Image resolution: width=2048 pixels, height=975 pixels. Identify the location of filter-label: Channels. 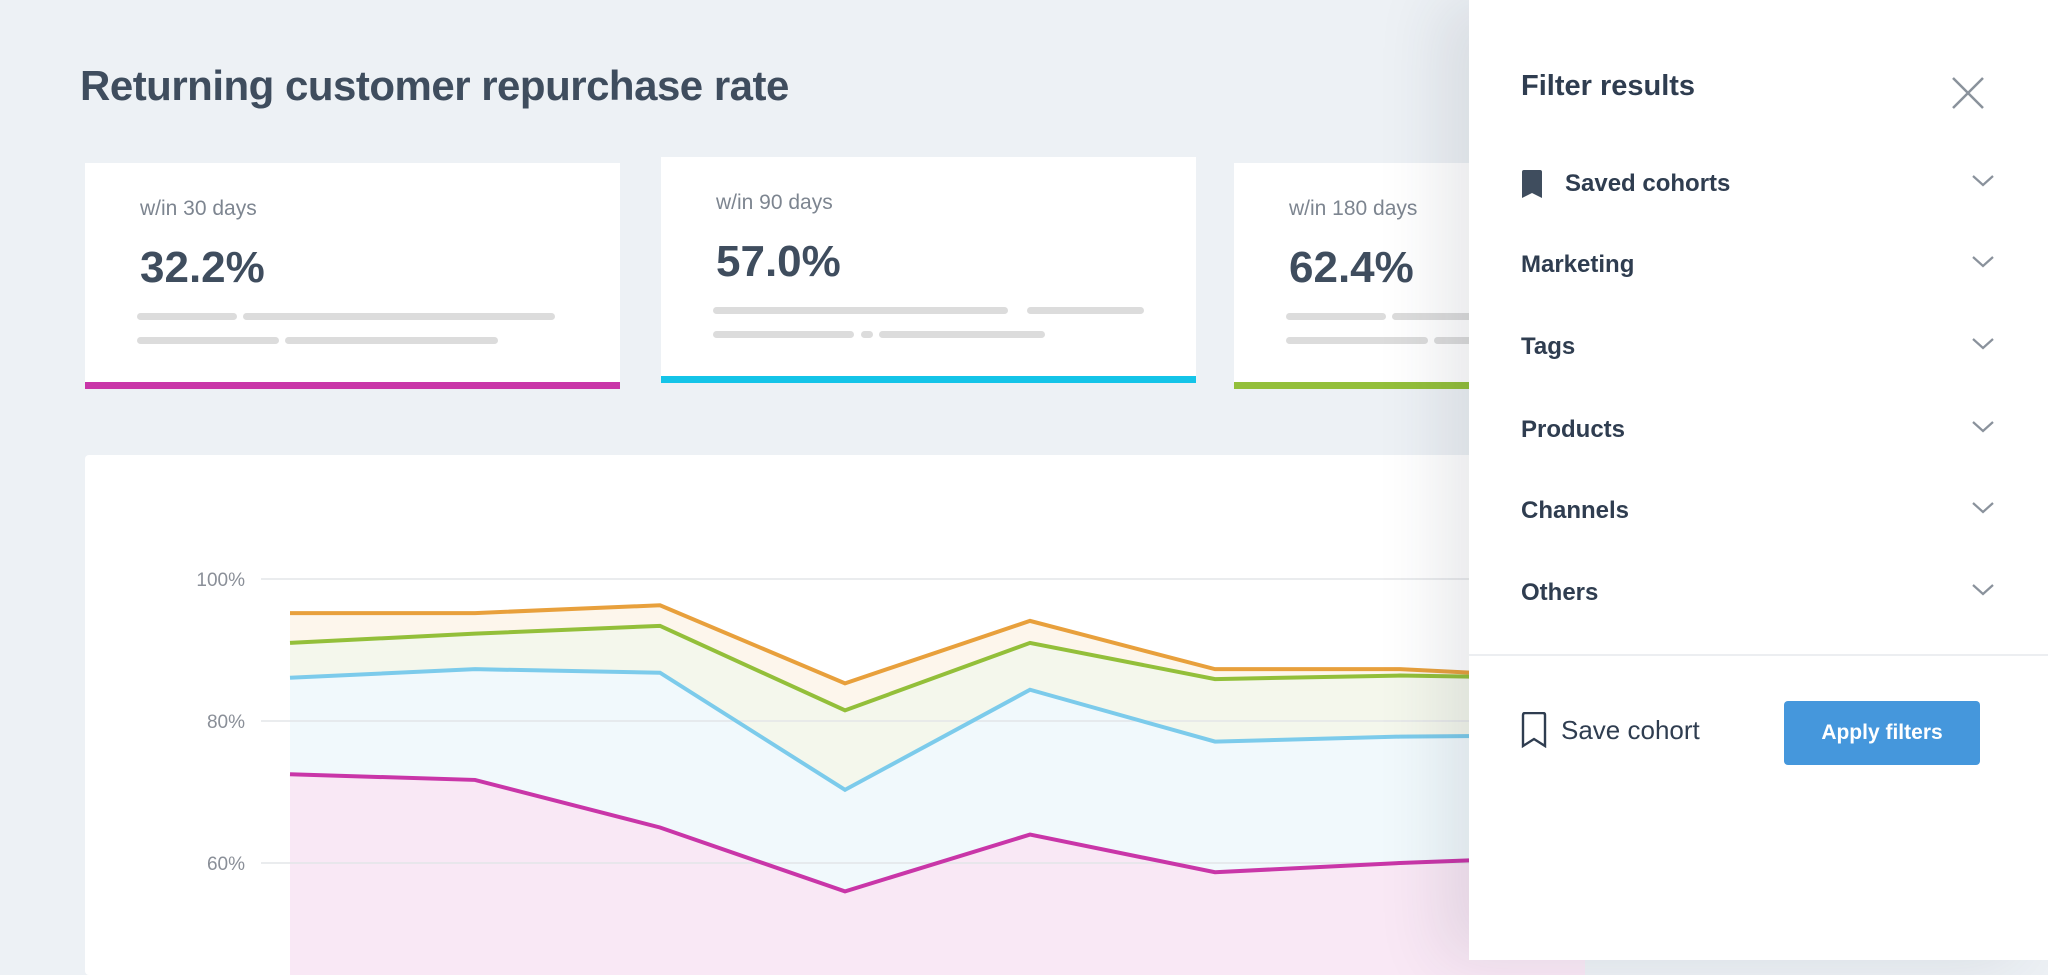
(1575, 511).